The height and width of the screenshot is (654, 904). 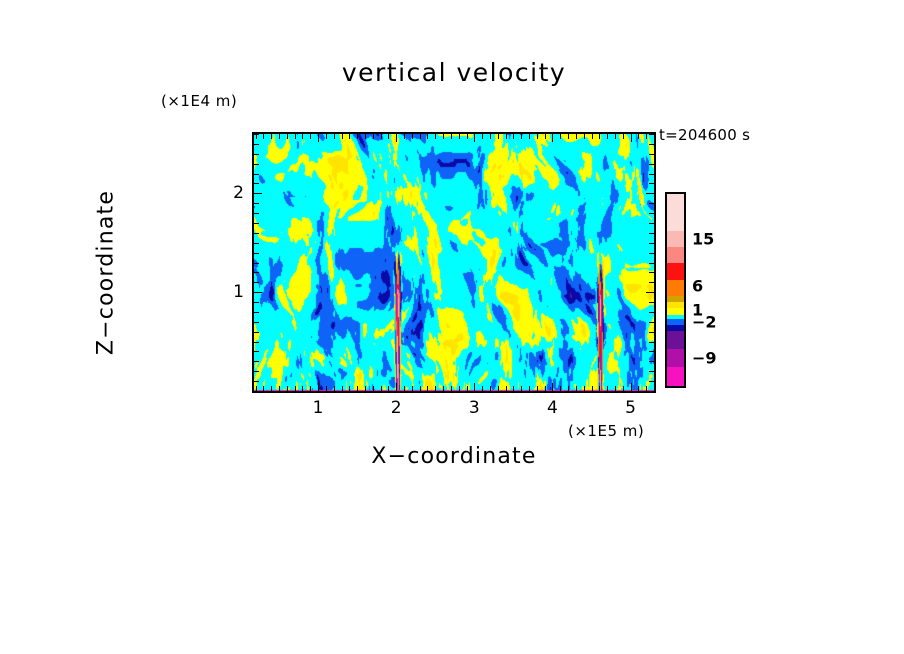 What do you see at coordinates (396, 408) in the screenshot?
I see `x-tick-label: 2` at bounding box center [396, 408].